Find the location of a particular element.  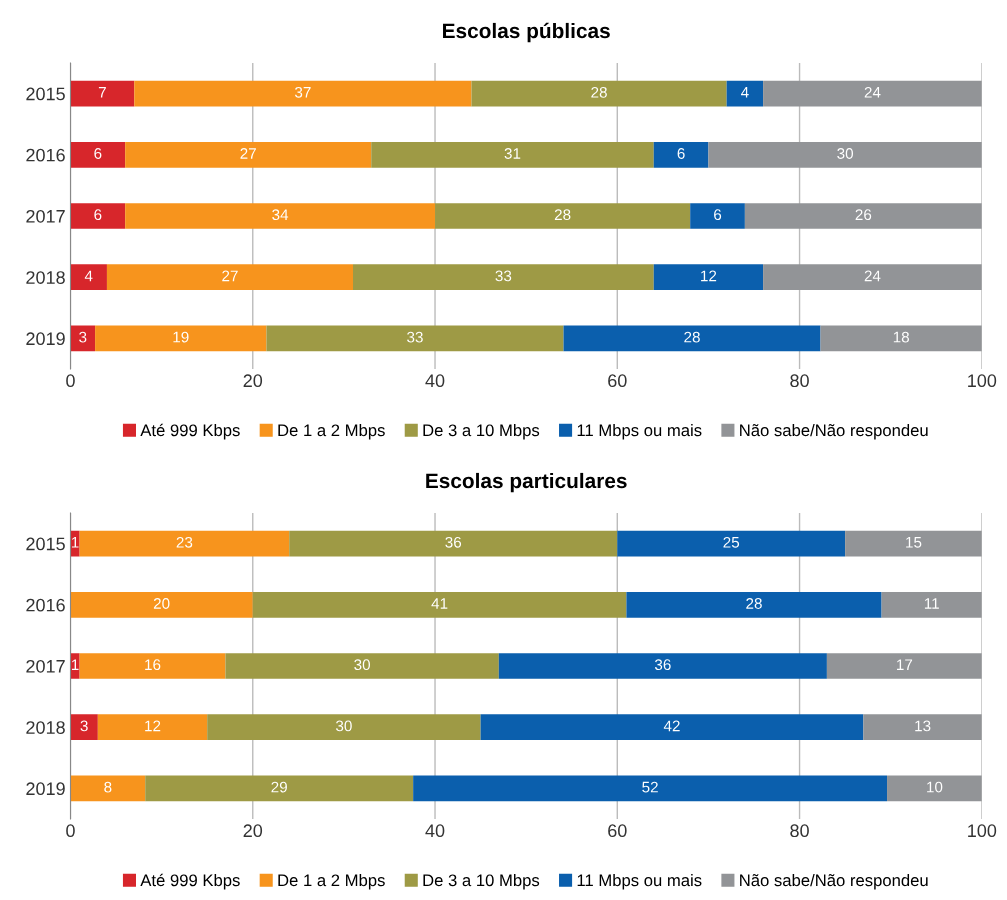

data-label: 19 is located at coordinates (181, 337).